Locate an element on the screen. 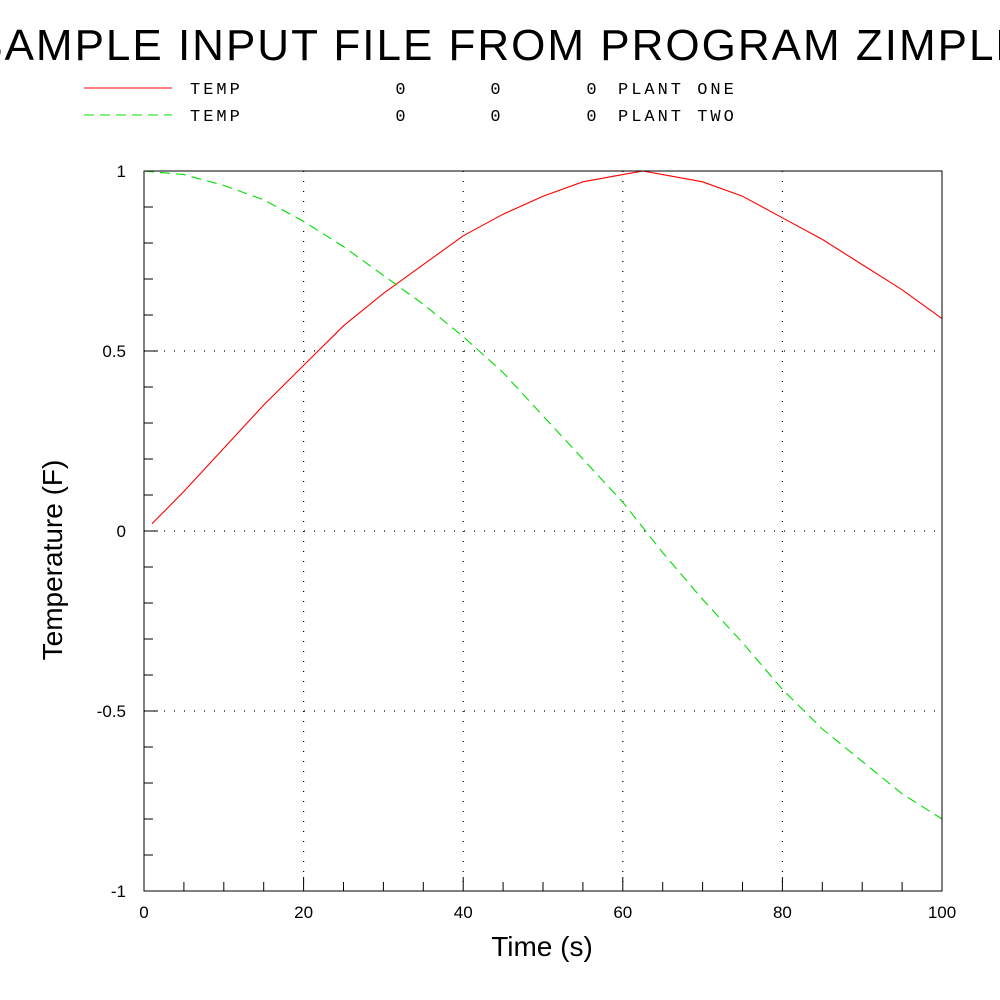 This screenshot has height=1000, width=1000. legend-entry-2-col-4: 0 is located at coordinates (592, 117).